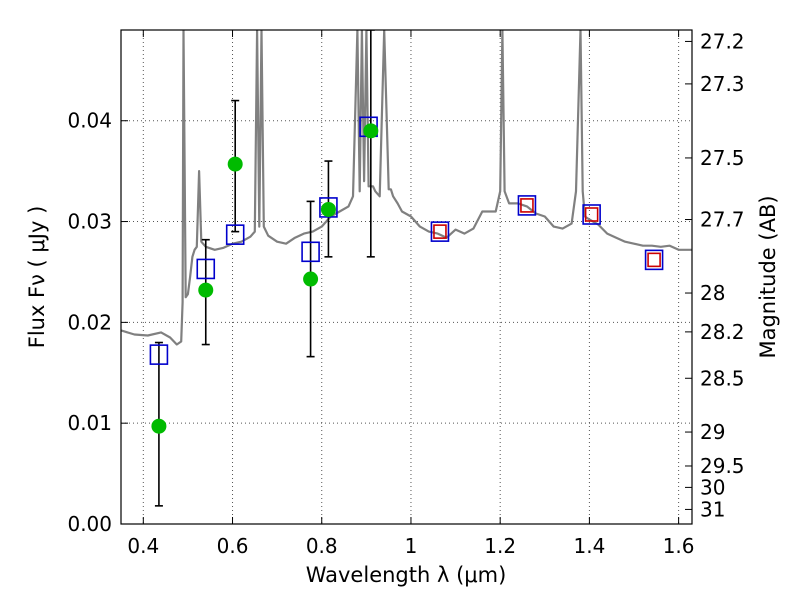 This screenshot has height=600, width=800. What do you see at coordinates (722, 41) in the screenshot?
I see `mag-tick-label-0: 27.2` at bounding box center [722, 41].